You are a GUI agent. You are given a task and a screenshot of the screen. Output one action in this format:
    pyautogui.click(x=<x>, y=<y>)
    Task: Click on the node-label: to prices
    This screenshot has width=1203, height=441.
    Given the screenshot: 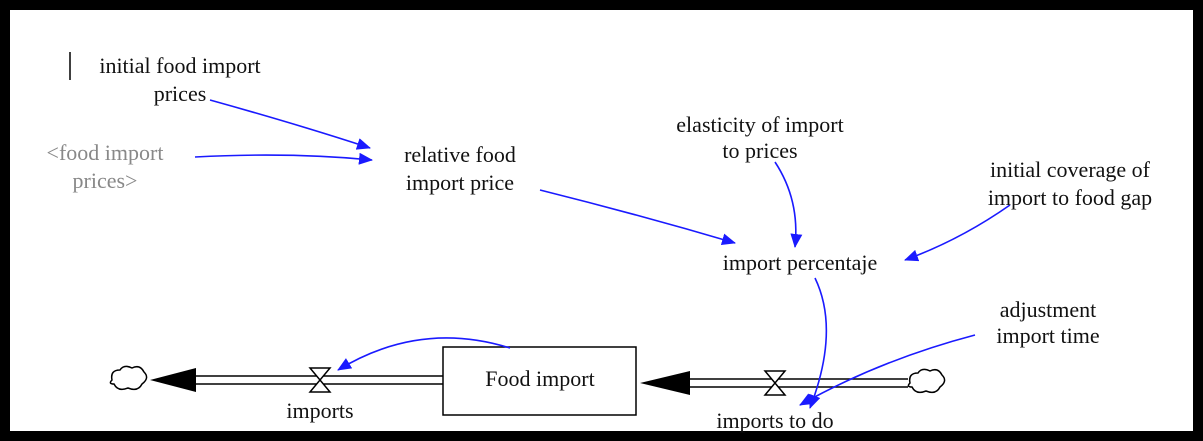 What is the action you would take?
    pyautogui.click(x=759, y=150)
    